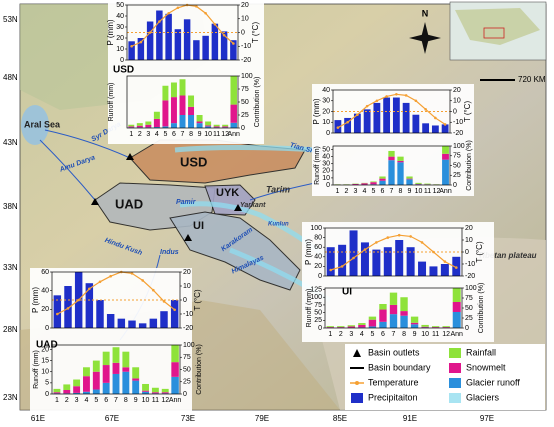 The height and width of the screenshot is (427, 554). I want to click on y-axis-title: Runoff (mm), so click(309, 308).